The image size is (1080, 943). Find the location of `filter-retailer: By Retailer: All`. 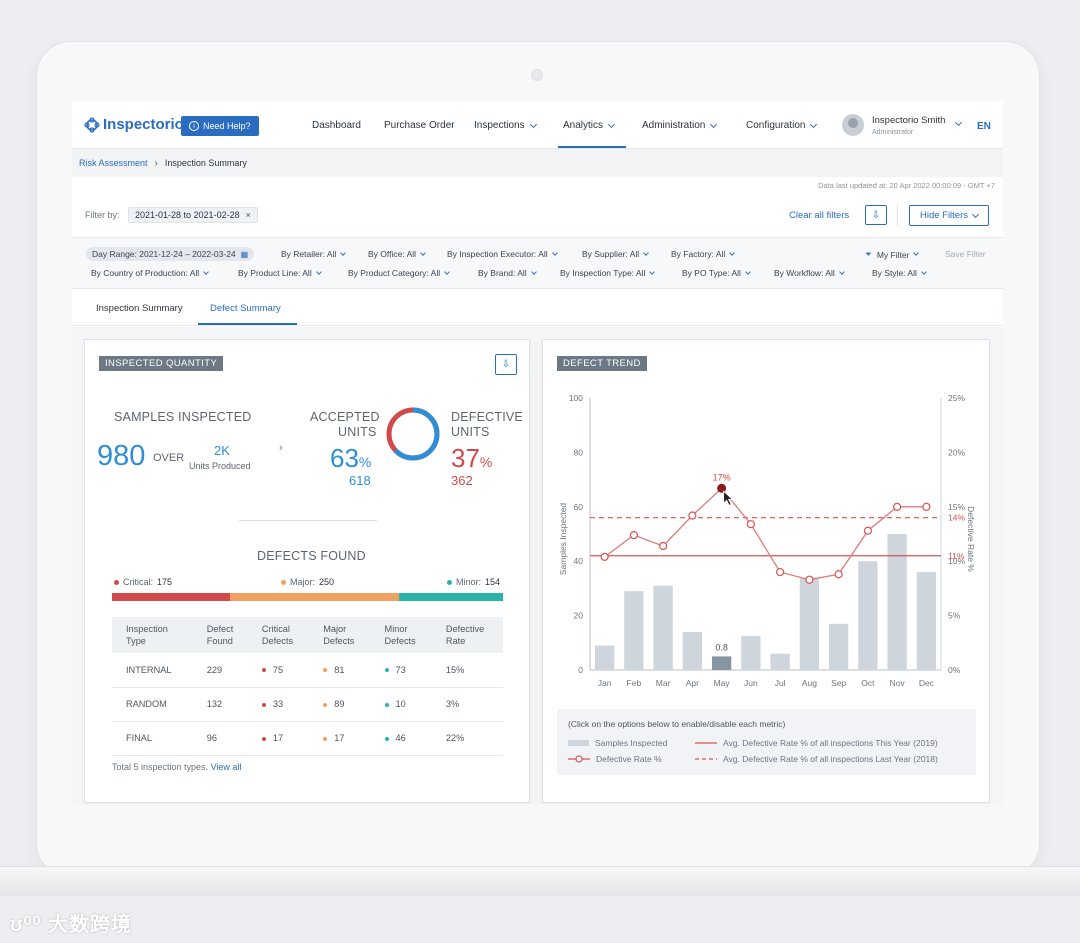

filter-retailer: By Retailer: All is located at coordinates (314, 254).